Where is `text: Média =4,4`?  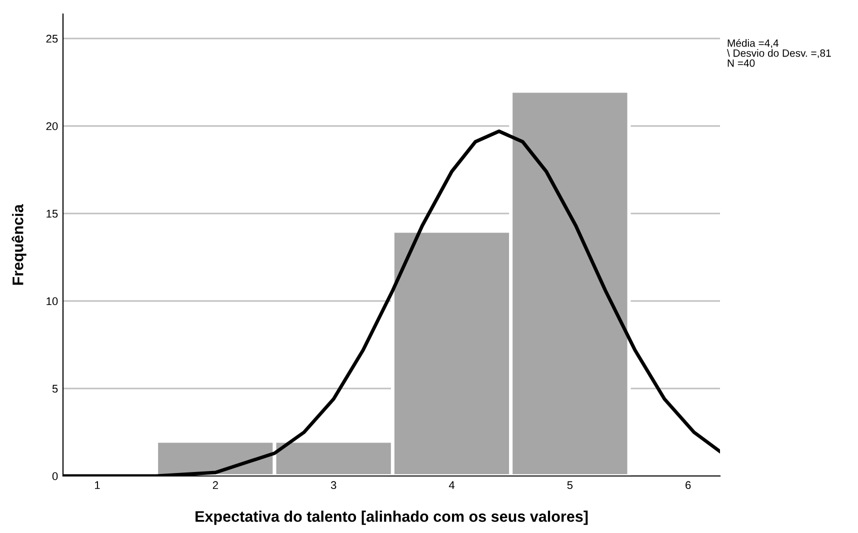
text: Média =4,4 is located at coordinates (753, 43).